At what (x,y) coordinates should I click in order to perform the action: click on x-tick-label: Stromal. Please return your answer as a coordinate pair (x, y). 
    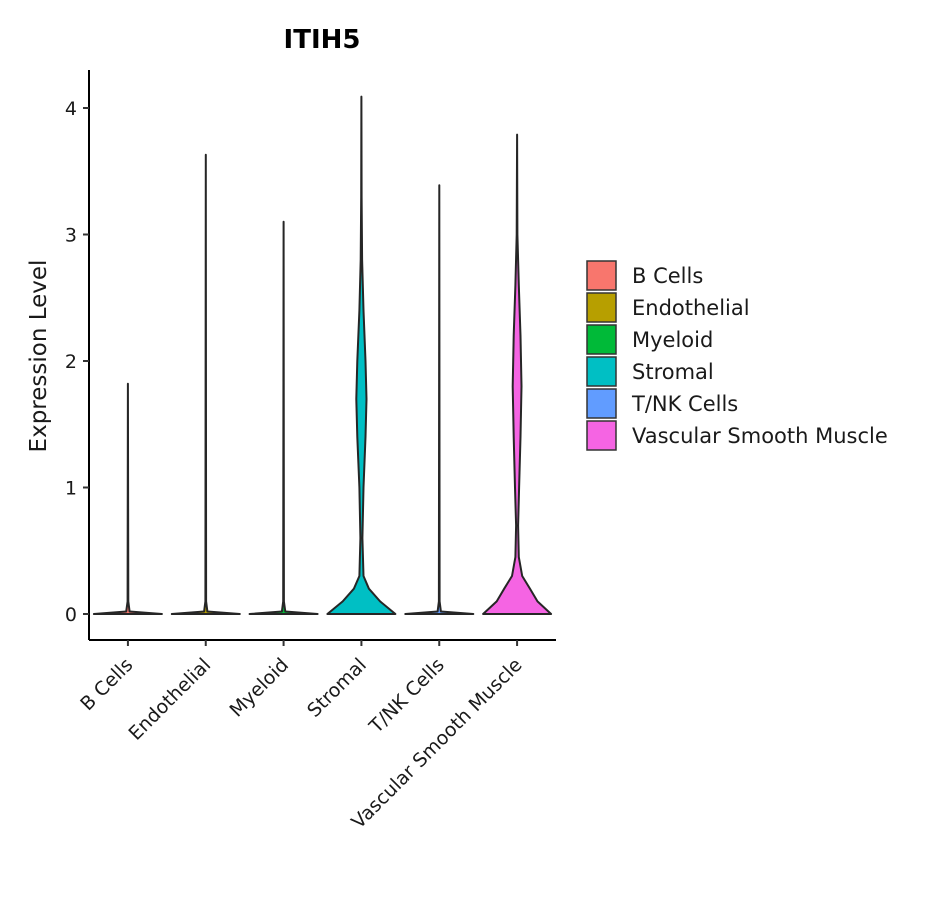
    Looking at the image, I should click on (337, 688).